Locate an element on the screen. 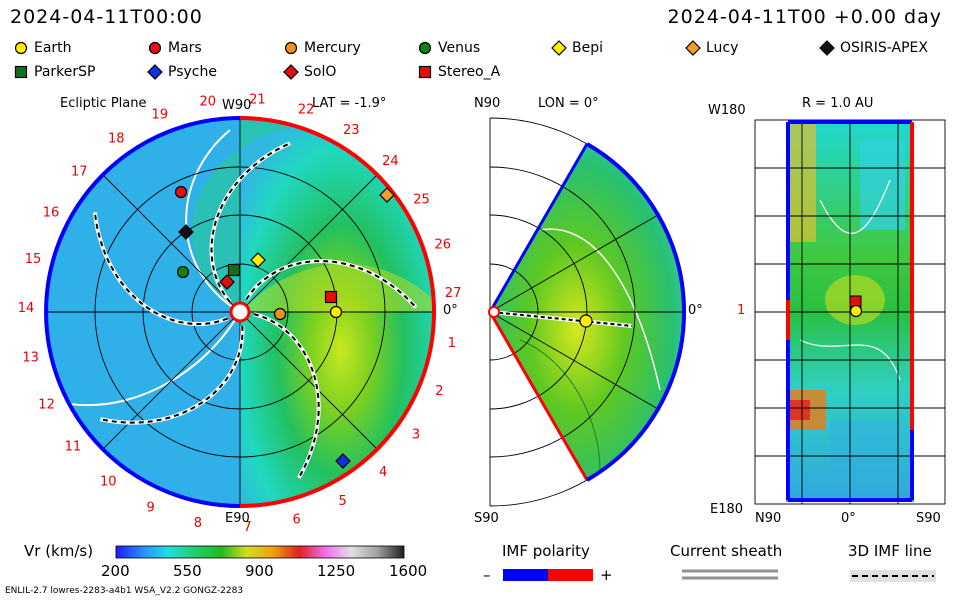 This screenshot has height=600, width=960. sector-number-label: 8 is located at coordinates (198, 523).